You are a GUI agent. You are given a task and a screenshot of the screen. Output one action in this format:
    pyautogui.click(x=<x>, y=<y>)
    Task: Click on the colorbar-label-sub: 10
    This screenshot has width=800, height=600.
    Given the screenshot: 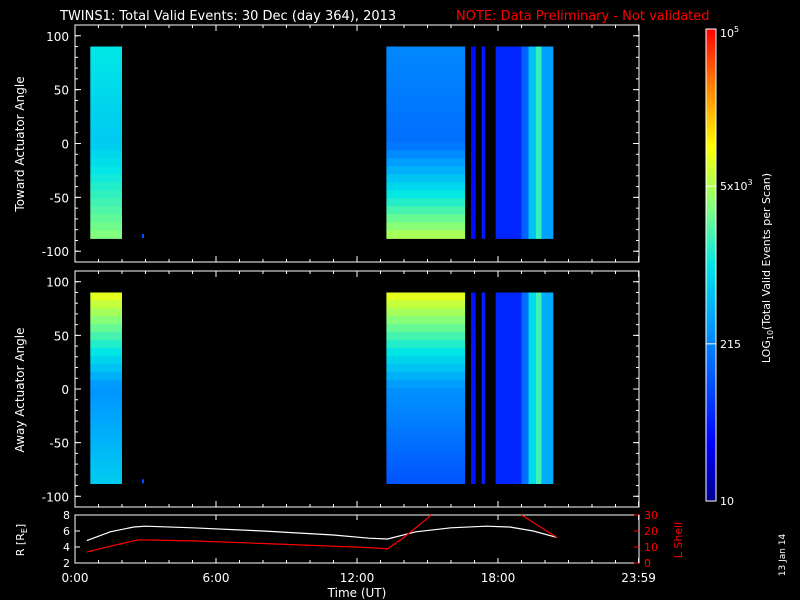 What is the action you would take?
    pyautogui.click(x=770, y=335)
    